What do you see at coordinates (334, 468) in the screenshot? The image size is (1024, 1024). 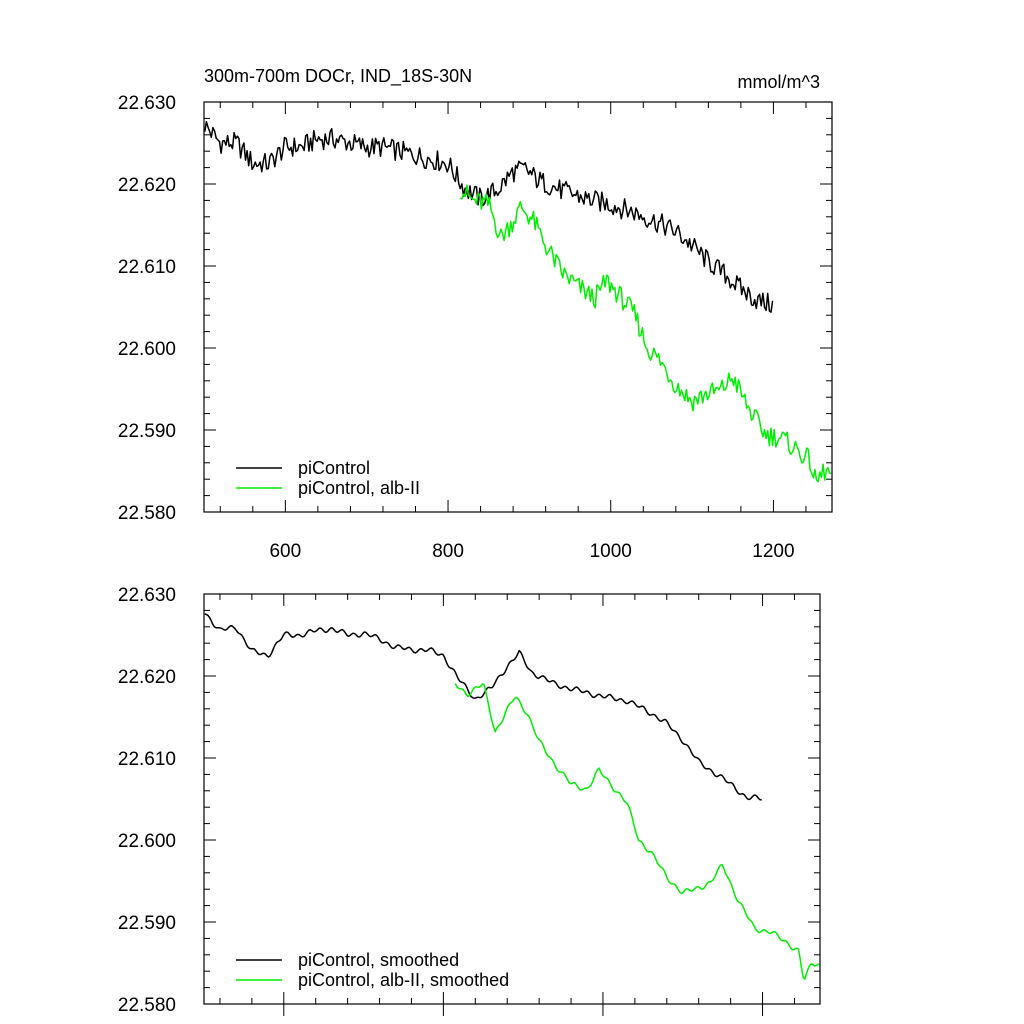 I see `legend-label: piControl` at bounding box center [334, 468].